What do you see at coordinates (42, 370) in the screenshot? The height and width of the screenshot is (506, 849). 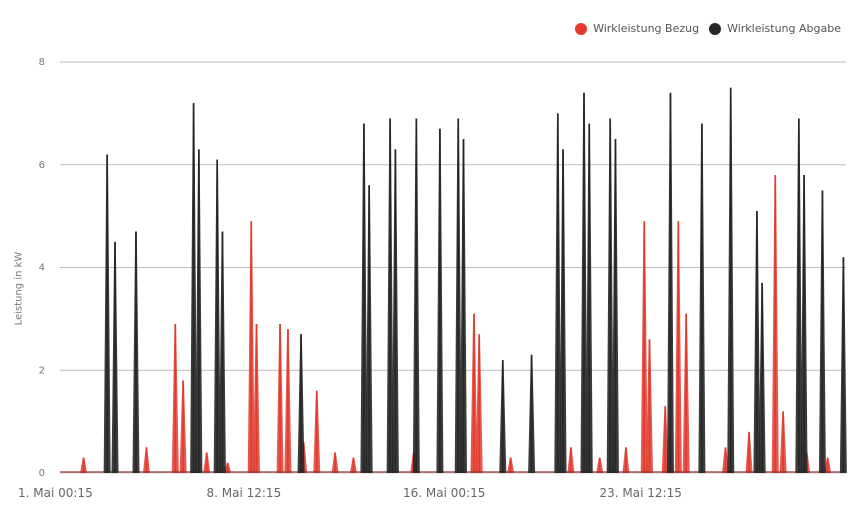 I see `y-tick-label-2: 2` at bounding box center [42, 370].